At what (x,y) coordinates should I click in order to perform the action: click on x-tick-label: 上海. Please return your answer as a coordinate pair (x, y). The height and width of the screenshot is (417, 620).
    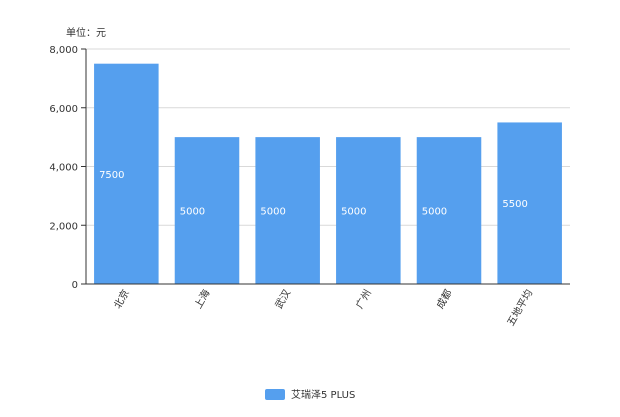
    Looking at the image, I should click on (201, 299).